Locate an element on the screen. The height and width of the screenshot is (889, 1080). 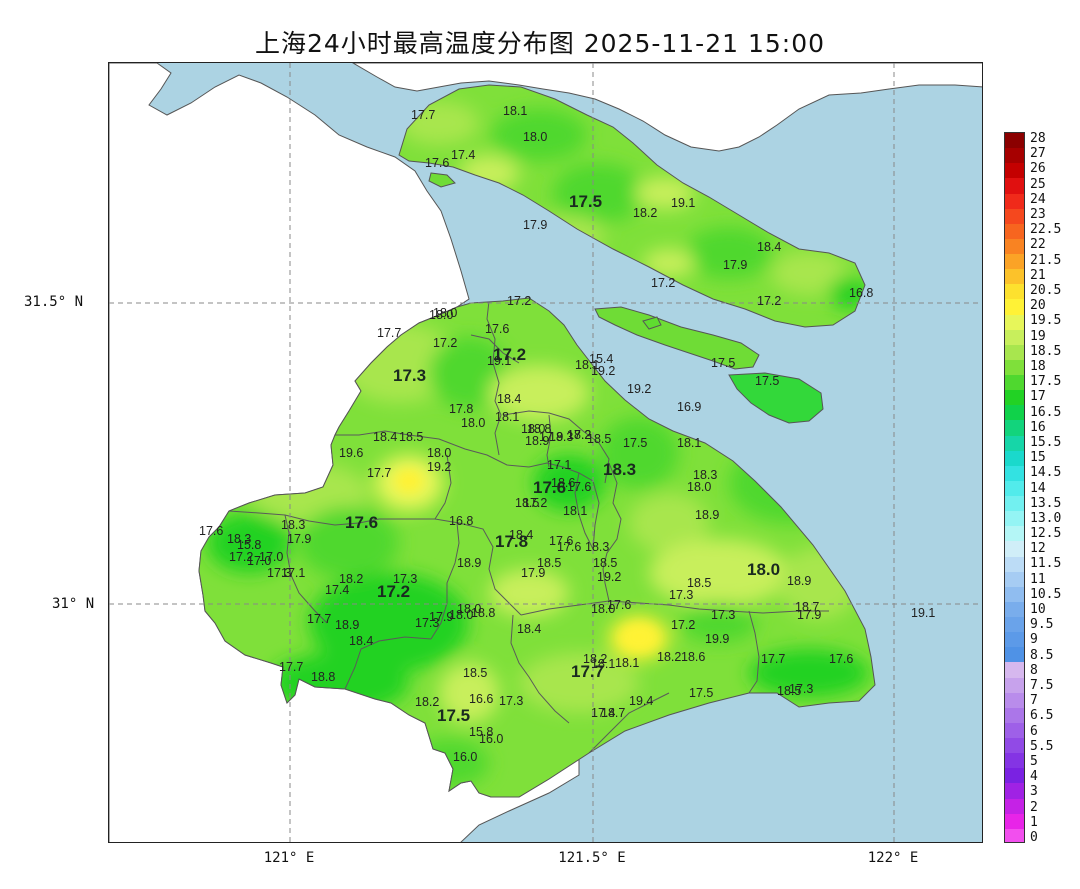
district-label: 17.7 is located at coordinates (587, 671).